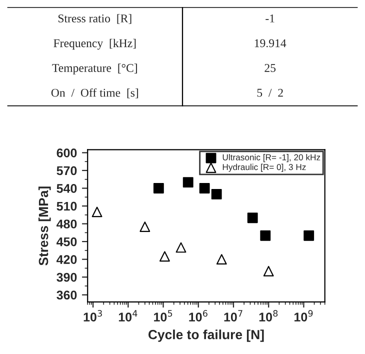  Describe the element at coordinates (44, 226) in the screenshot. I see `y-axis-title: Stress [MPa]` at that location.